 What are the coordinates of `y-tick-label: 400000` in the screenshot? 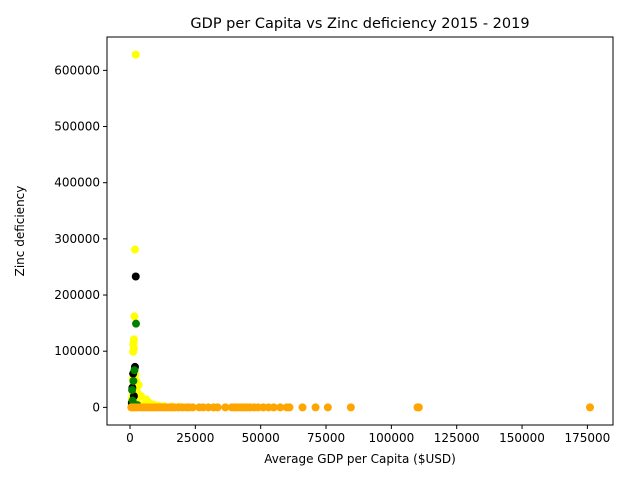 It's located at (77, 183).